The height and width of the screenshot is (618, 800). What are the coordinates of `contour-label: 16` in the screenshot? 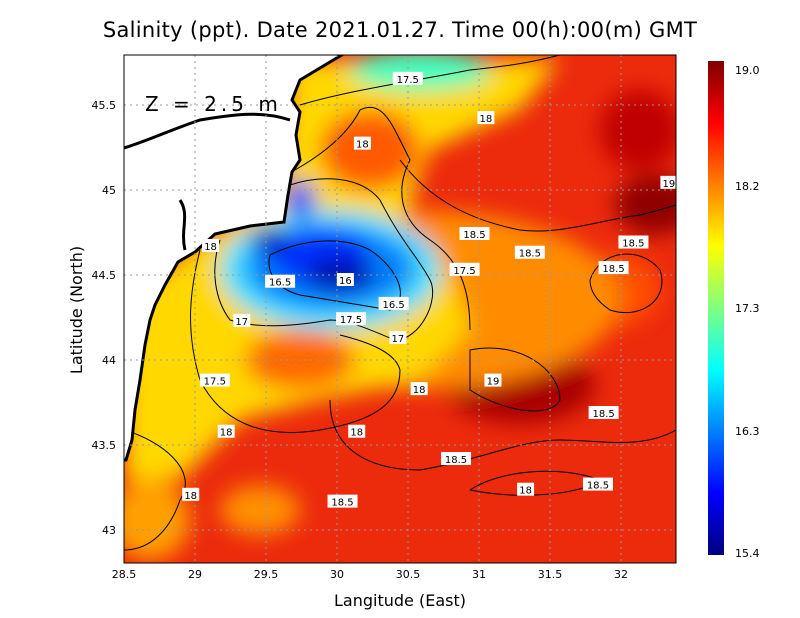 It's located at (345, 281).